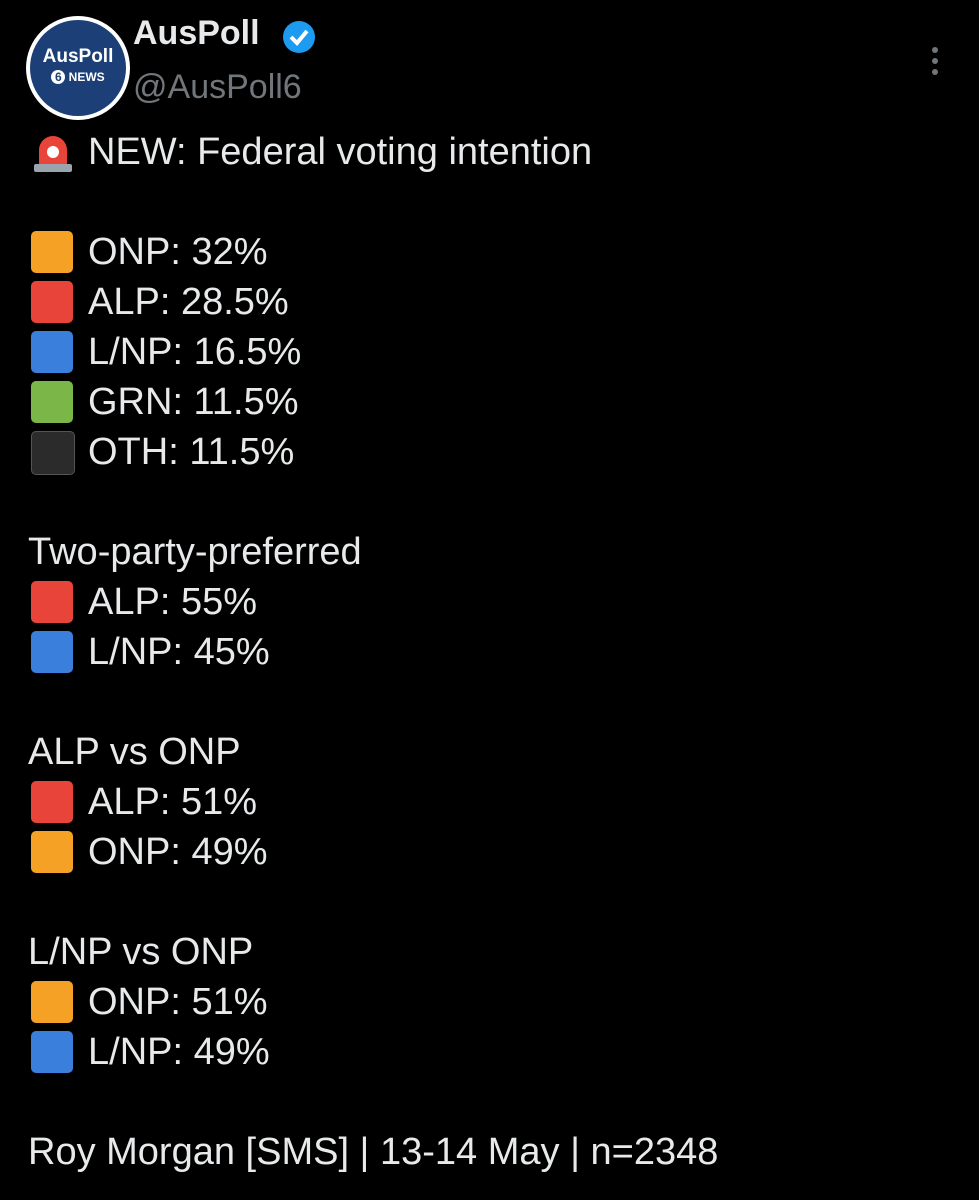 The height and width of the screenshot is (1200, 979). Describe the element at coordinates (78, 68) in the screenshot. I see `avatar: AusPoll 6 NEWS` at that location.